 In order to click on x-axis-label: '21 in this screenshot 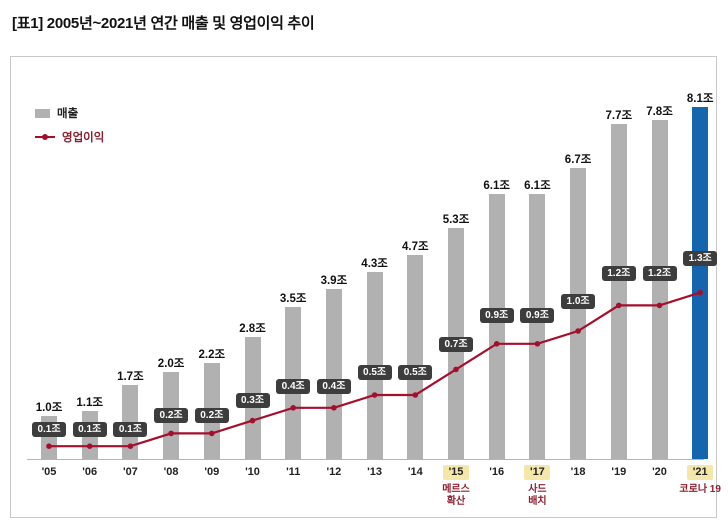, I will do `click(700, 472)`.